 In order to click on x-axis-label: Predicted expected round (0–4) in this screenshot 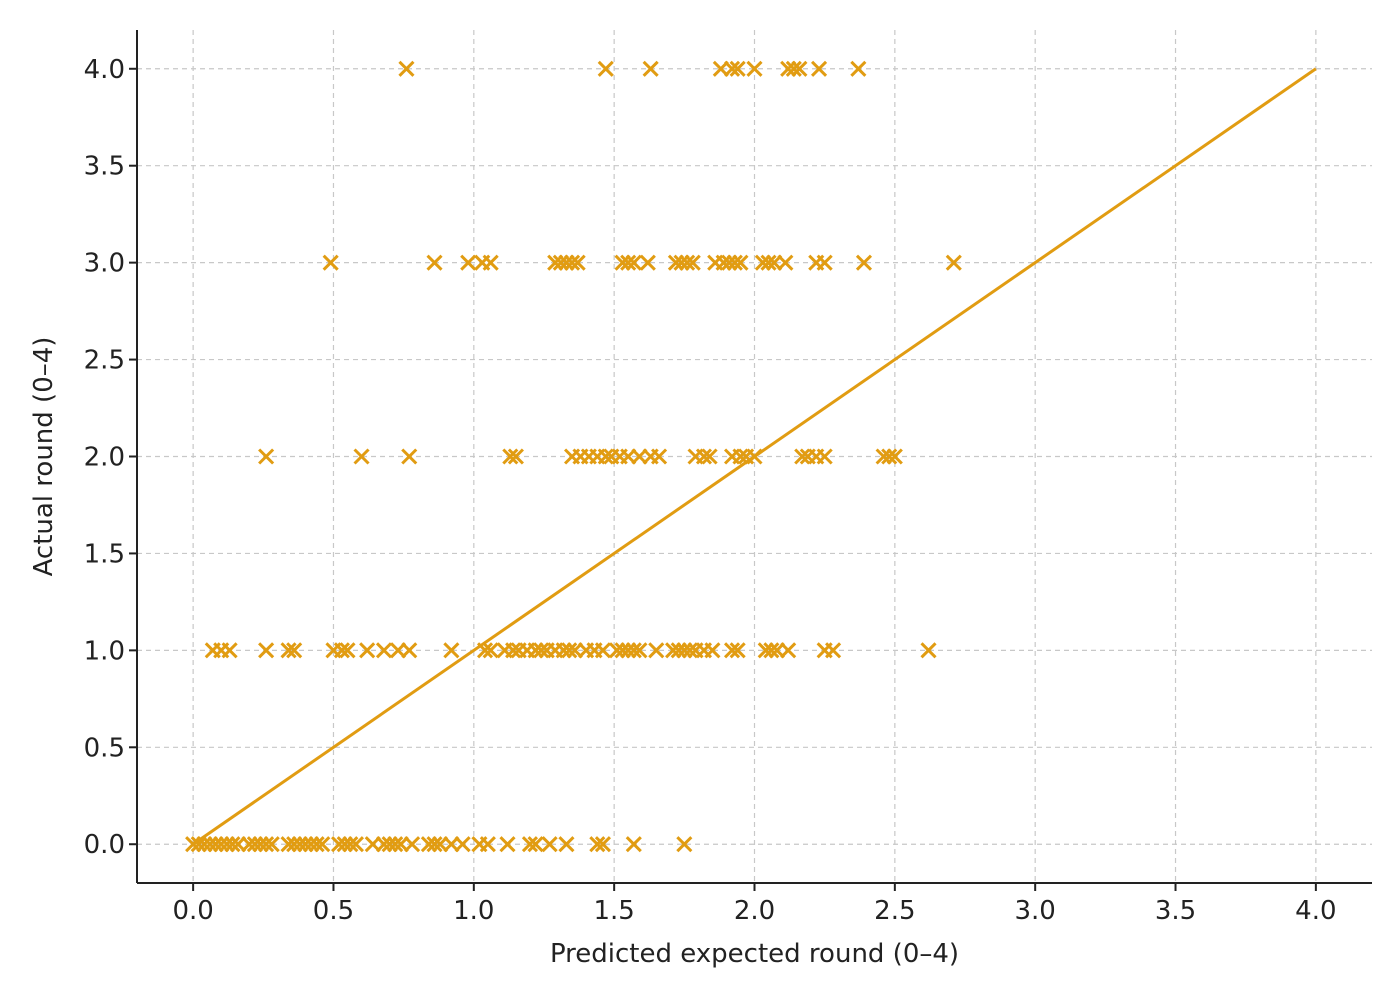, I will do `click(754, 954)`.